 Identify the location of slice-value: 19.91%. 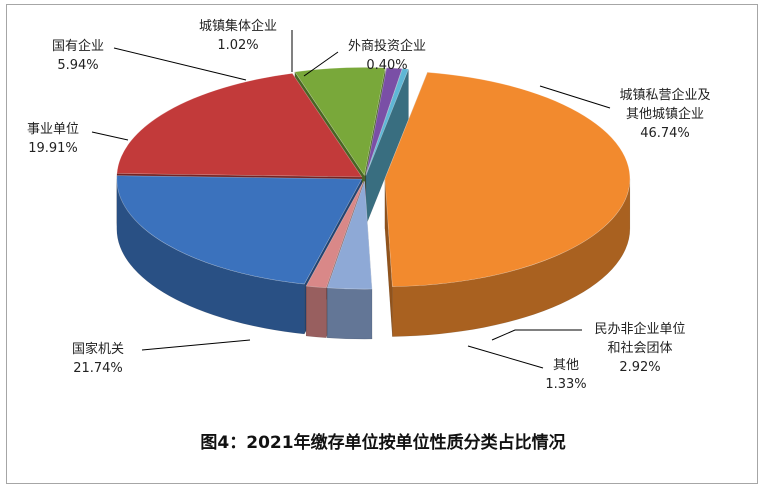
(53, 148).